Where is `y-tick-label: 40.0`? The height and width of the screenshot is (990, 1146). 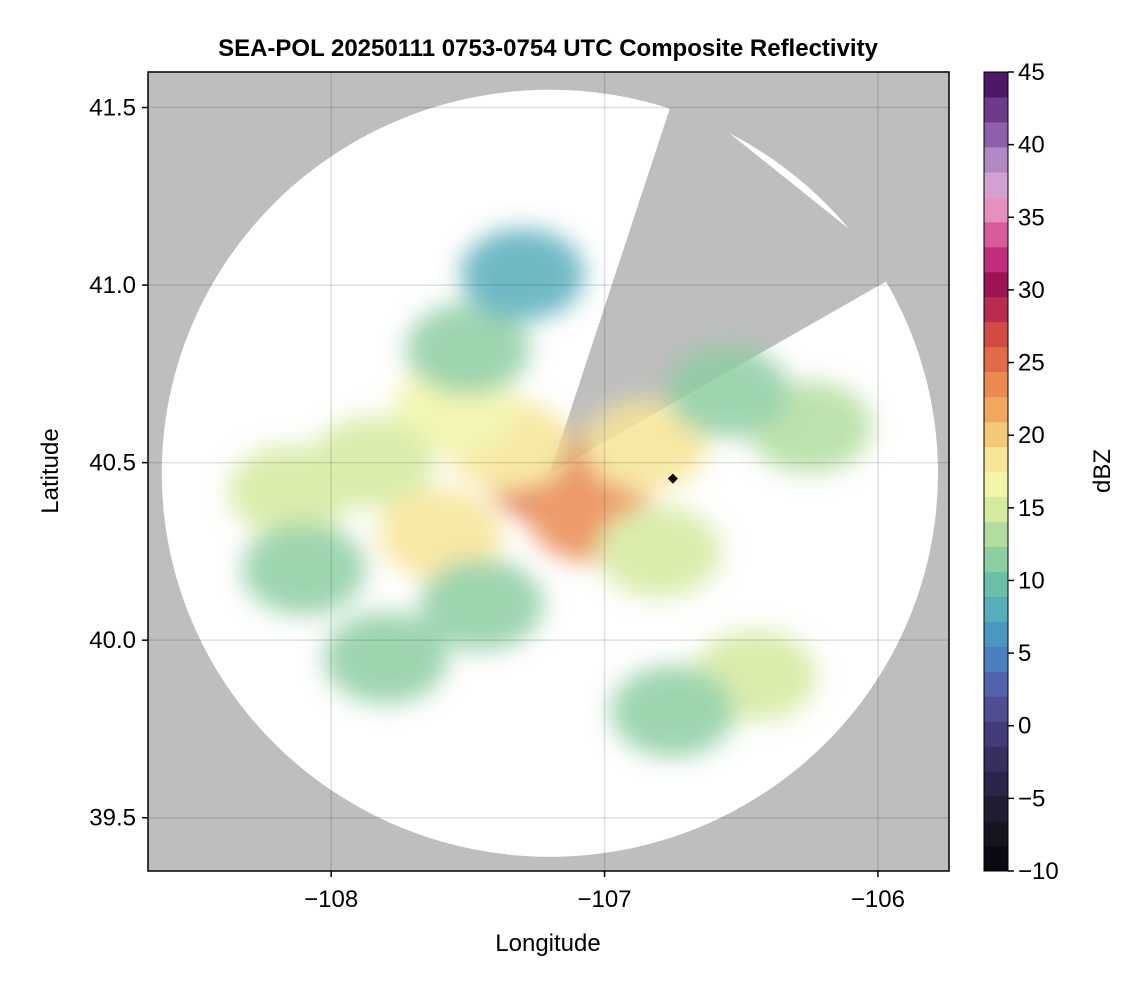
y-tick-label: 40.0 is located at coordinates (112, 640).